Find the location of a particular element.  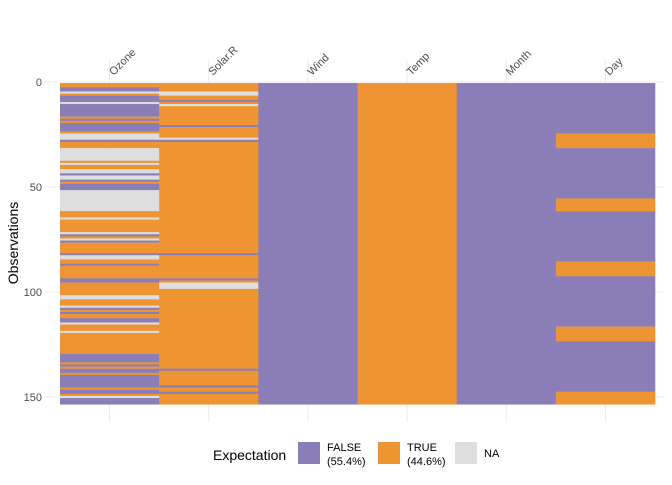

legend-label: FALSE is located at coordinates (344, 448).